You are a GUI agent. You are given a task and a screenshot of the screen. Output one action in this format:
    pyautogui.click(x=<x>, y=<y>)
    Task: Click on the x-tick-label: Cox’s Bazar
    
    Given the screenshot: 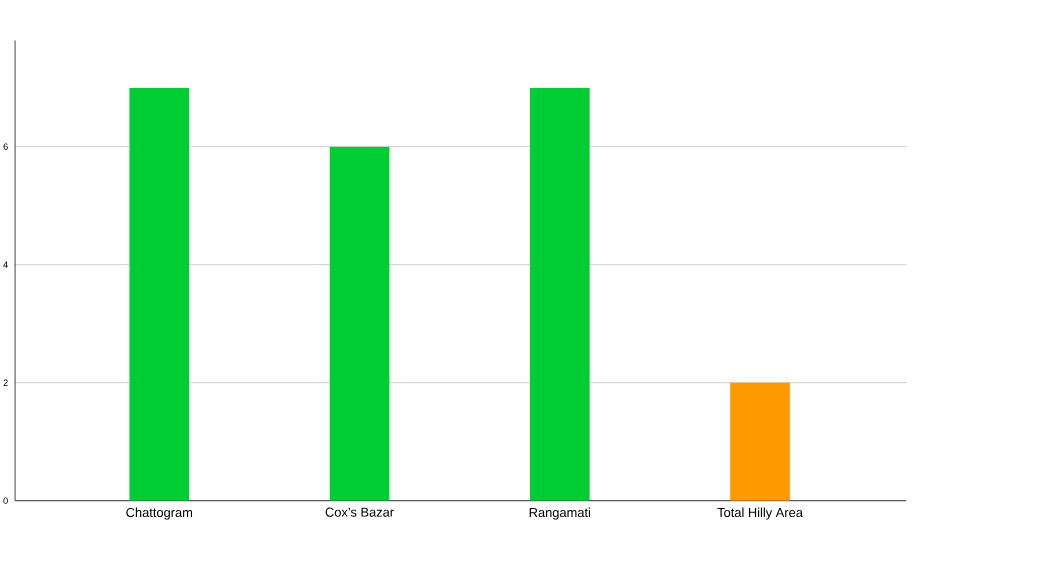 What is the action you would take?
    pyautogui.click(x=359, y=512)
    